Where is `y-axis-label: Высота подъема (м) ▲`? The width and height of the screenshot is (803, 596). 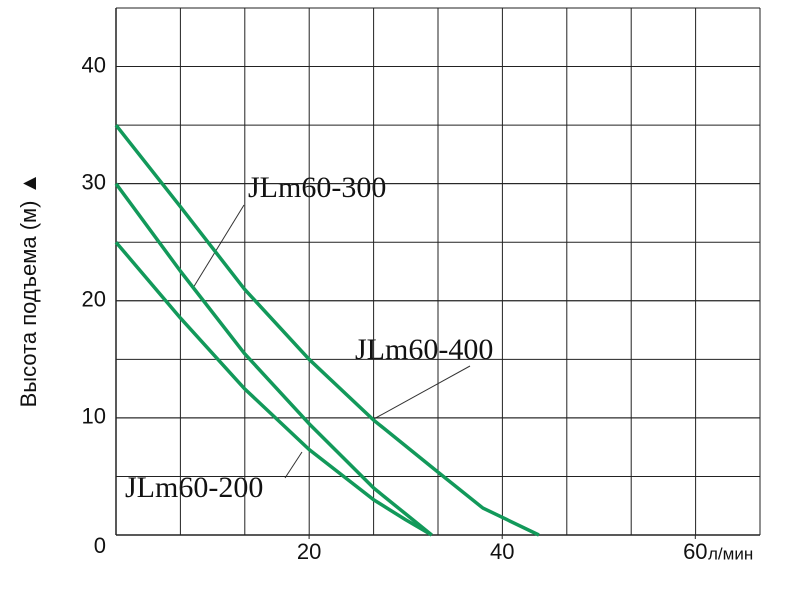
y-axis-label: Высота подъема (м) ▲ is located at coordinates (28, 290).